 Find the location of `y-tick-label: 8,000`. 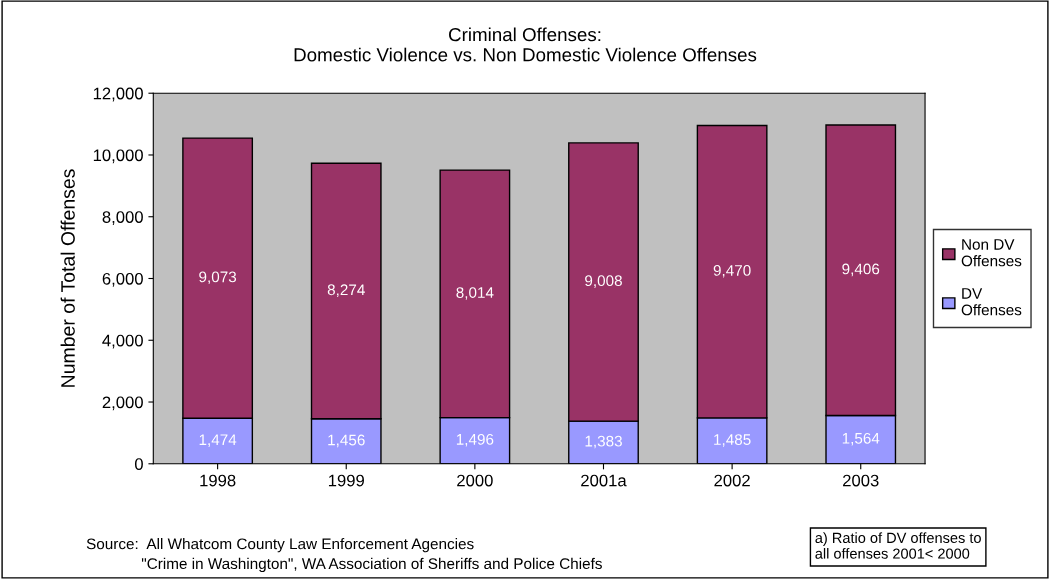

y-tick-label: 8,000 is located at coordinates (122, 218).